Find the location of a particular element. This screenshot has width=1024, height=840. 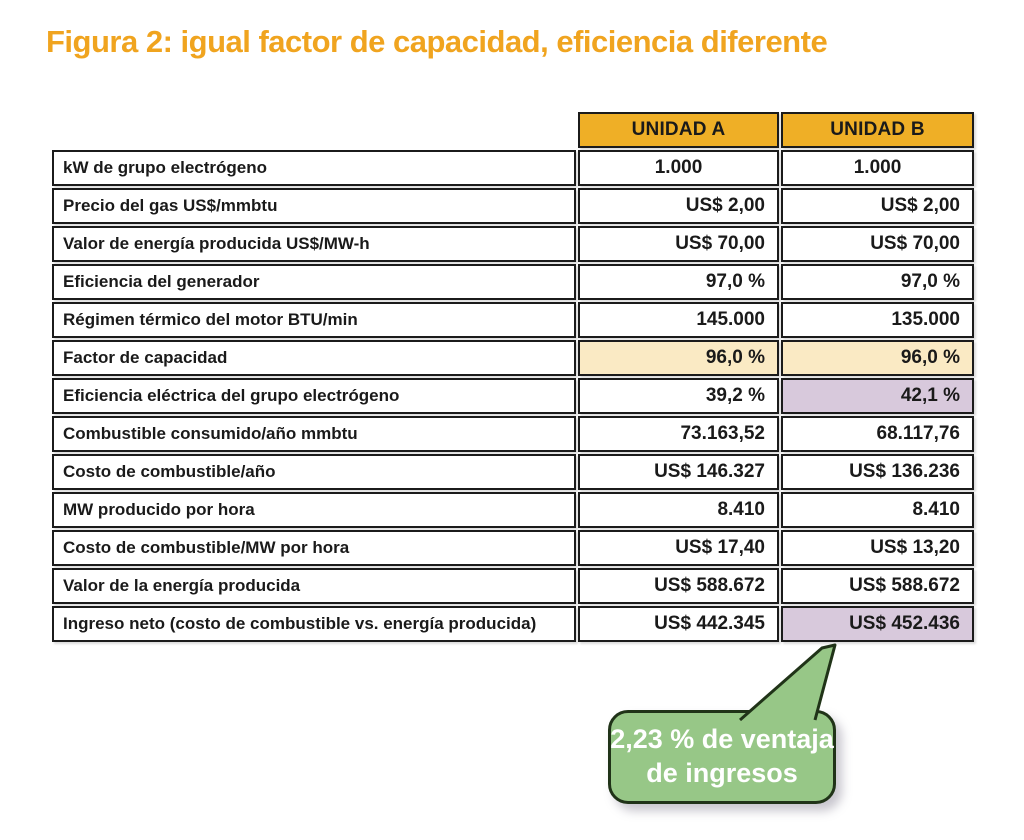

unit-a-header: UNIDAD A is located at coordinates (678, 130).